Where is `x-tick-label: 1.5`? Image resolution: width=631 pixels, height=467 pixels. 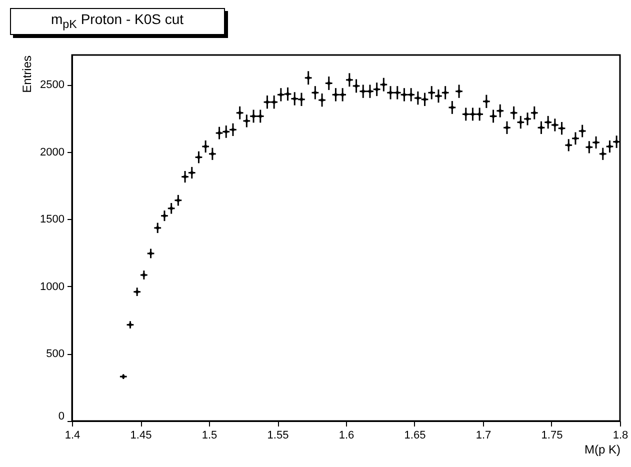 x-tick-label: 1.5 is located at coordinates (210, 436).